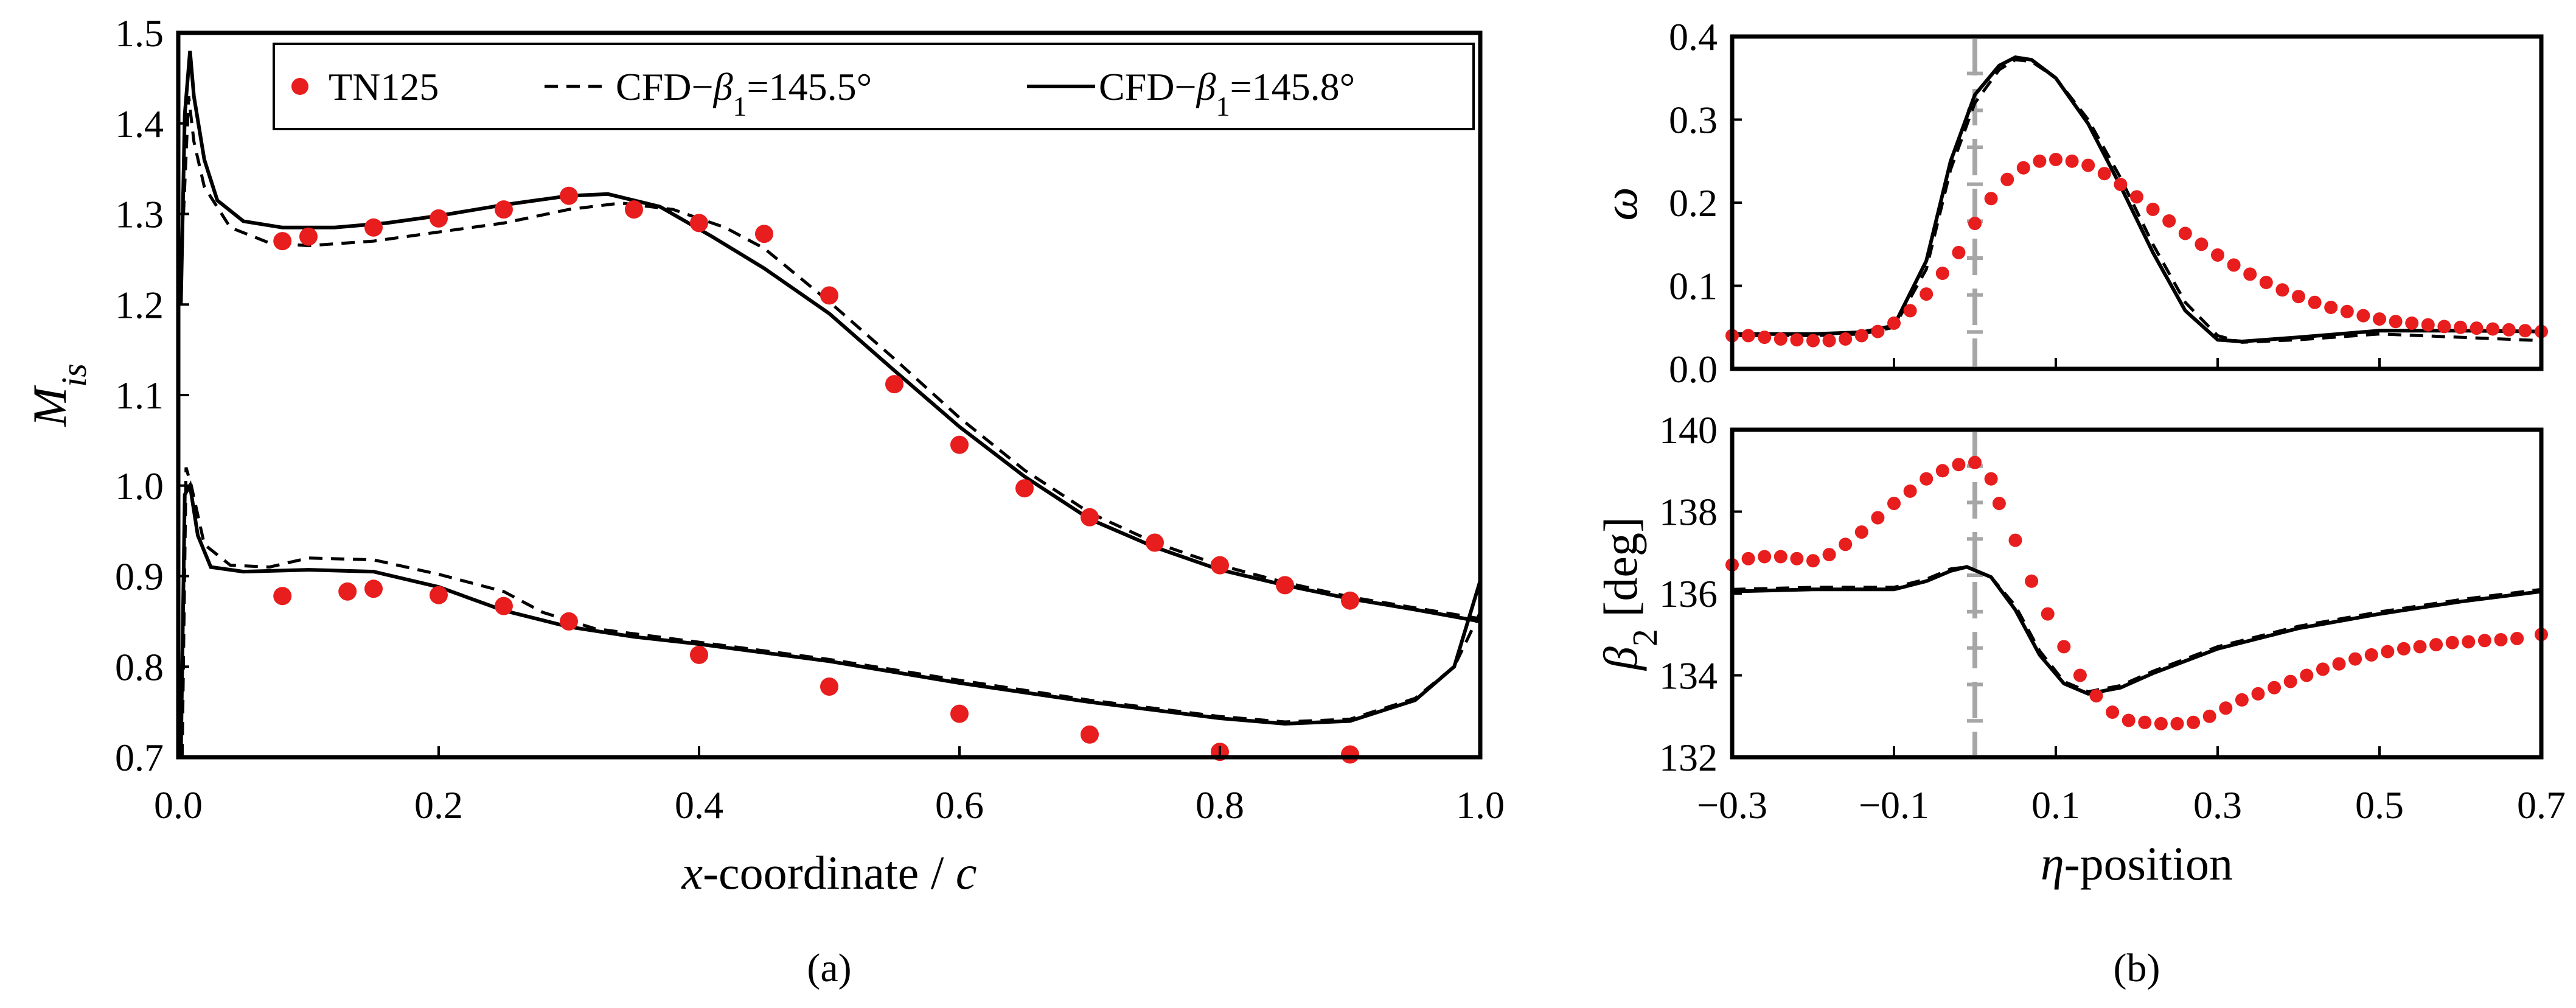  I want to click on legend-box, so click(874, 87).